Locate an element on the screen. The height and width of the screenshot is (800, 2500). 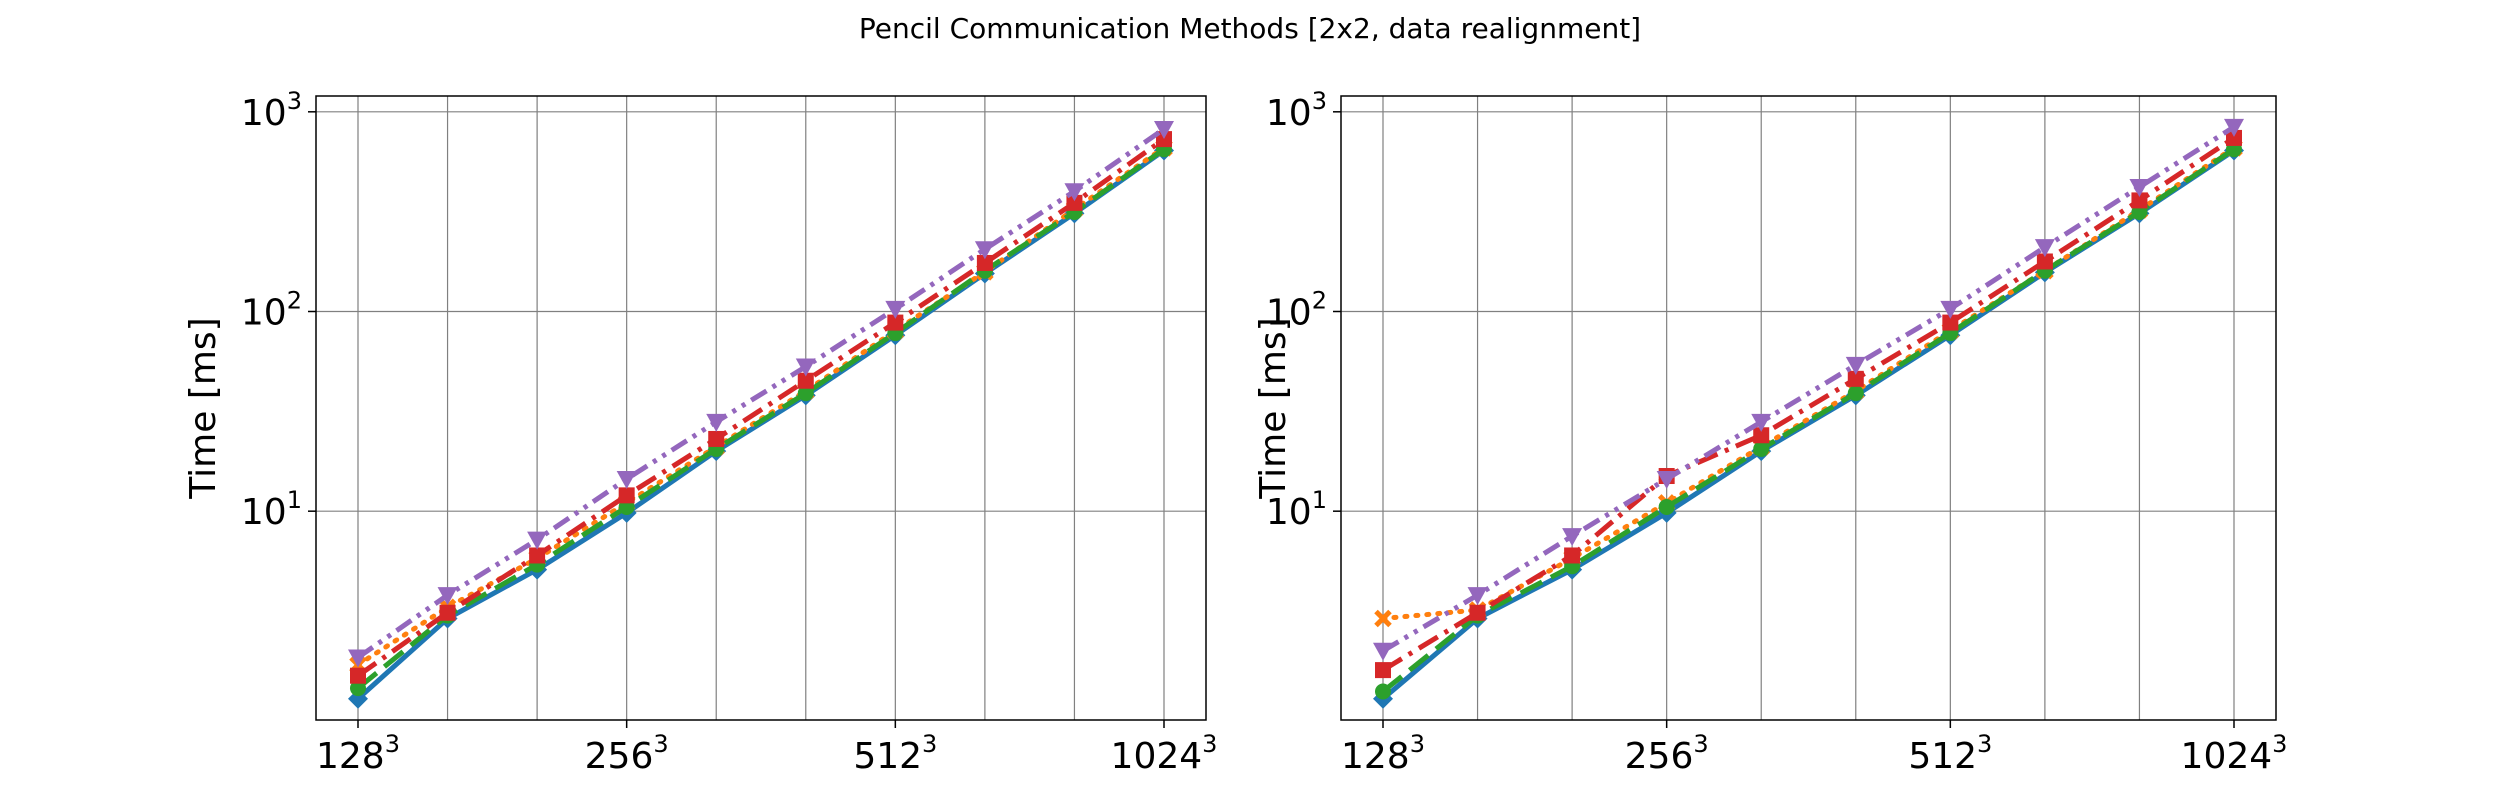
x-tick-label: 10243 is located at coordinates (2234, 753).